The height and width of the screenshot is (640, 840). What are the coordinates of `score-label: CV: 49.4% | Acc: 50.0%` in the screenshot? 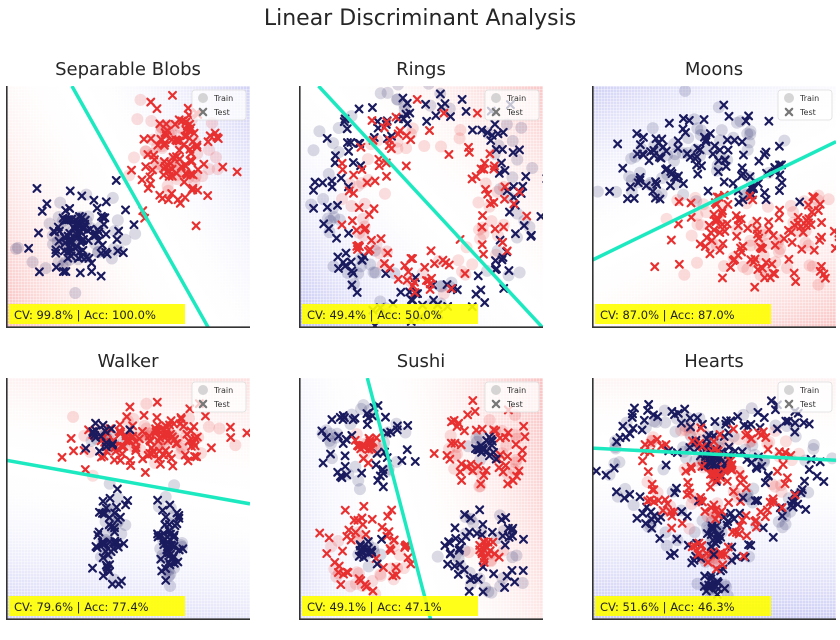 It's located at (390, 314).